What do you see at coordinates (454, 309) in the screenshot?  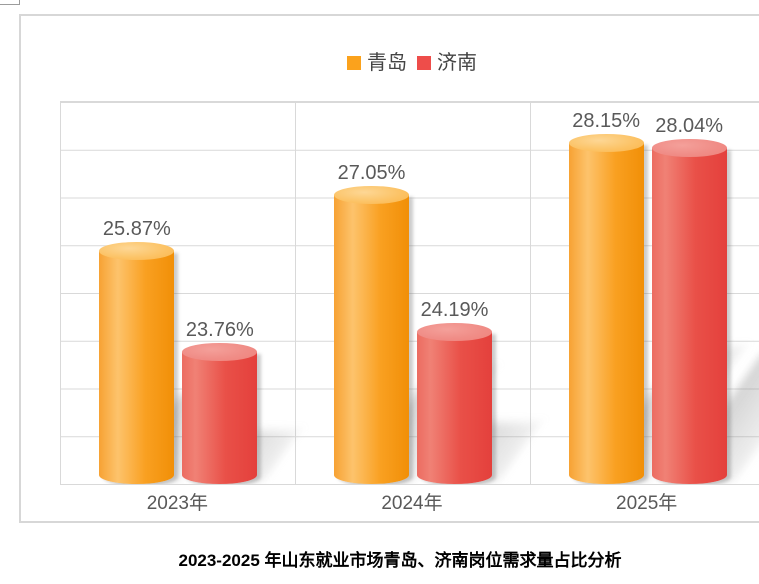 I see `data-label-jinan-2024年: 24.19%` at bounding box center [454, 309].